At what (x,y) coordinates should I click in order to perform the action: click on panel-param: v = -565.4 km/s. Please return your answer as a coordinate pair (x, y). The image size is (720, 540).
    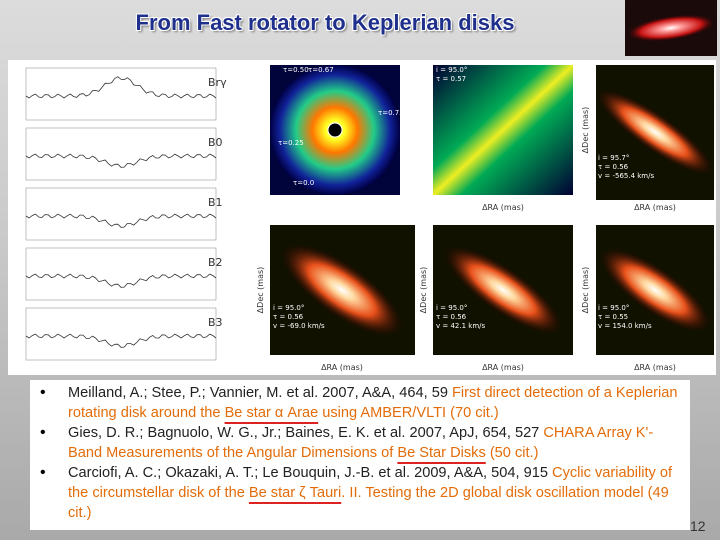
    Looking at the image, I should click on (626, 176).